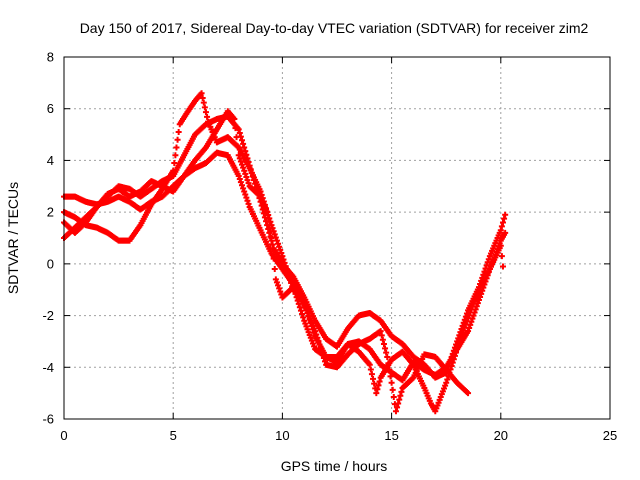 This screenshot has height=480, width=640. Describe the element at coordinates (50, 263) in the screenshot. I see `y-tick-label: 0` at that location.